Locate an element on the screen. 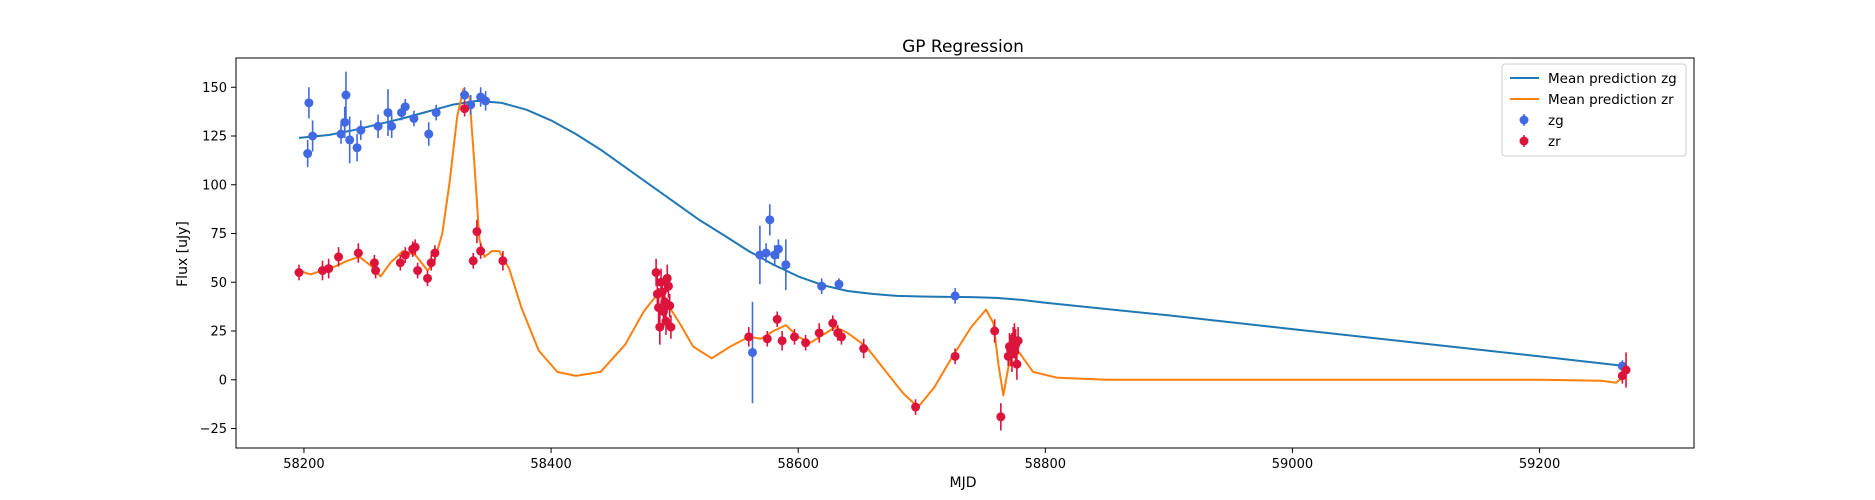 This screenshot has width=1875, height=500. legend-label-mean-zg: Mean prediction zg is located at coordinates (1612, 79).